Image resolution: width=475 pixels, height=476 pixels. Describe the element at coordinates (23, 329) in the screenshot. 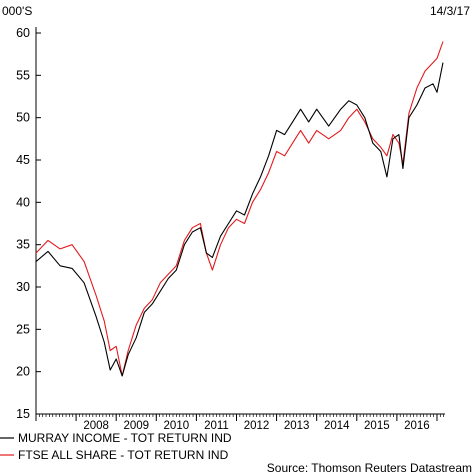

I see `y-tick-label-25: 25` at that location.